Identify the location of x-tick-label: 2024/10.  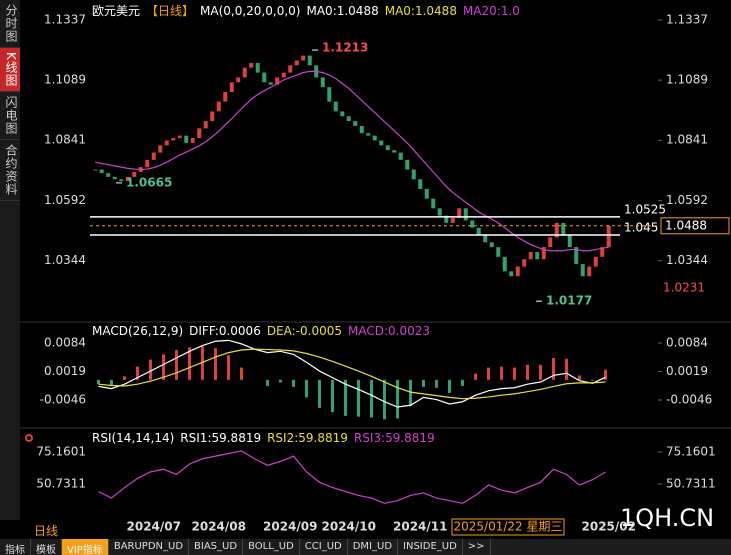
(349, 527).